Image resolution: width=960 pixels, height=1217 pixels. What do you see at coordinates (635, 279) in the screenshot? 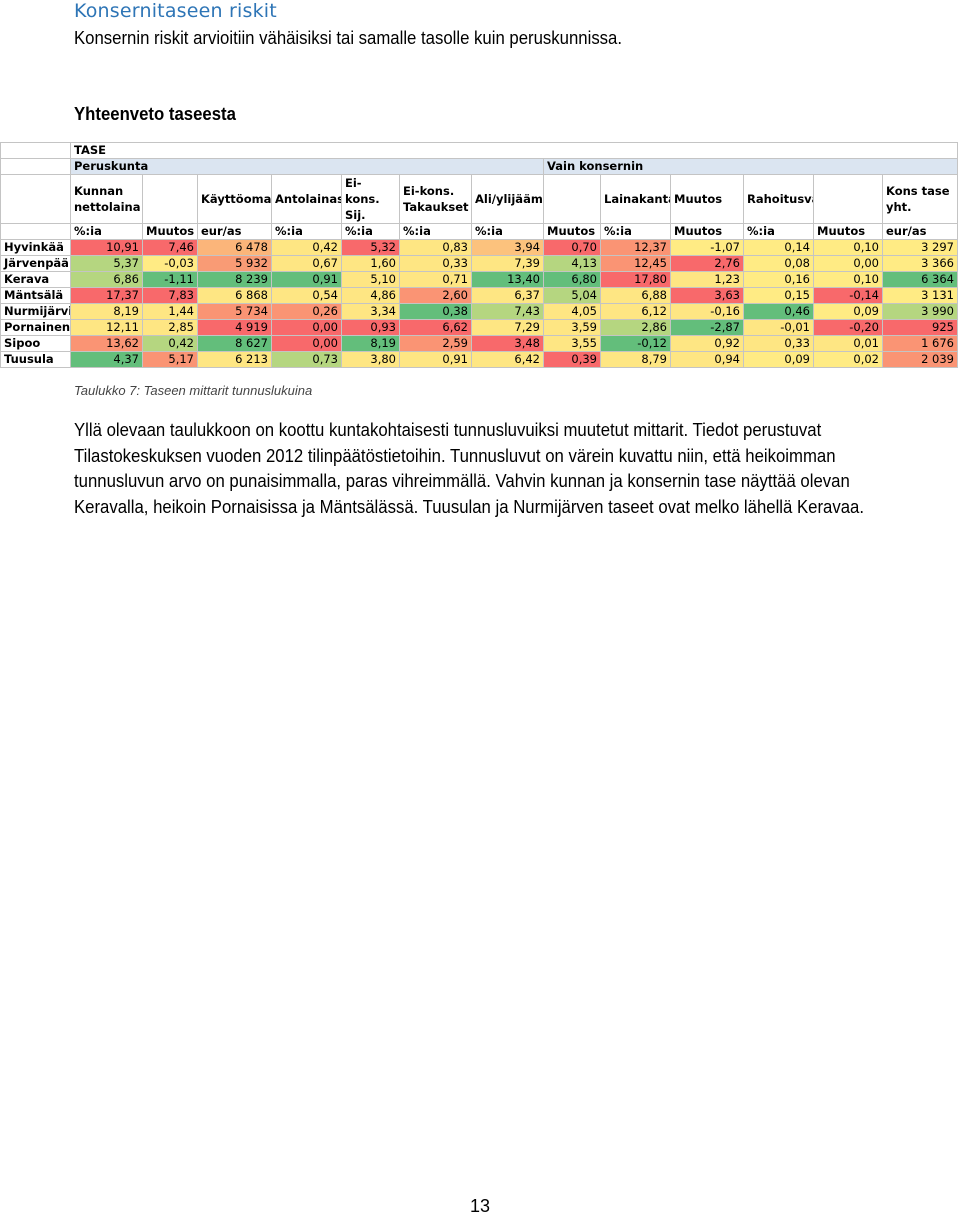
I see `value-cell: 17,80` at bounding box center [635, 279].